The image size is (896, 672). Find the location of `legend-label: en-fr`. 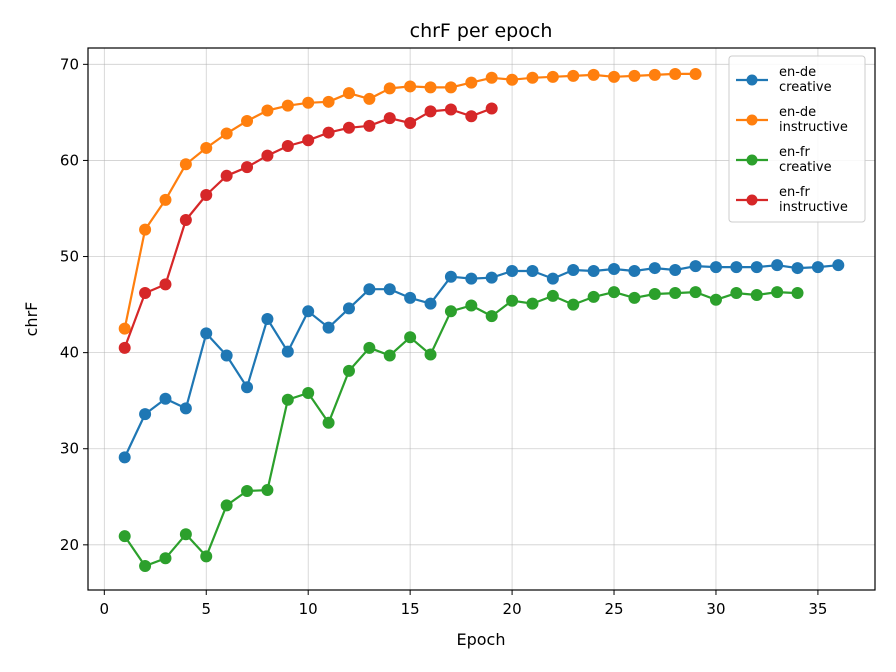

legend-label: en-fr is located at coordinates (795, 192).